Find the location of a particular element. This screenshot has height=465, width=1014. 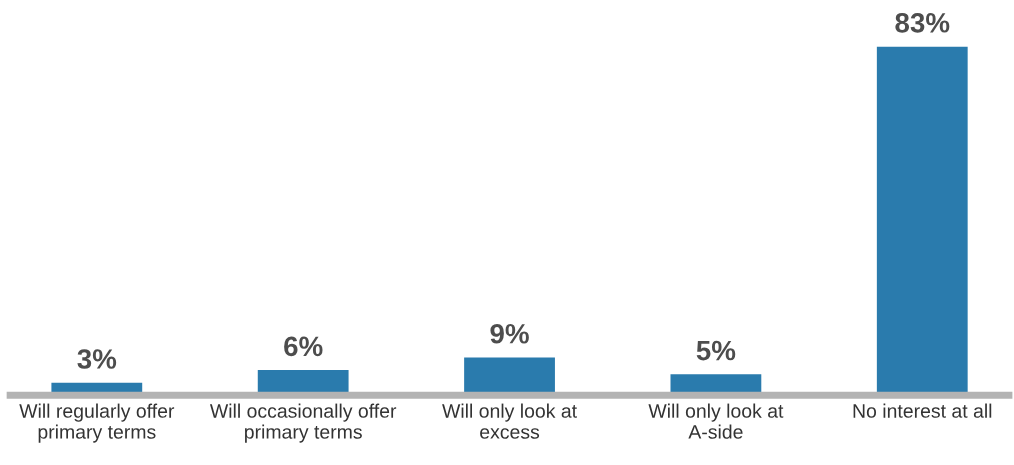

x-tick-label: No interest at all is located at coordinates (922, 410).